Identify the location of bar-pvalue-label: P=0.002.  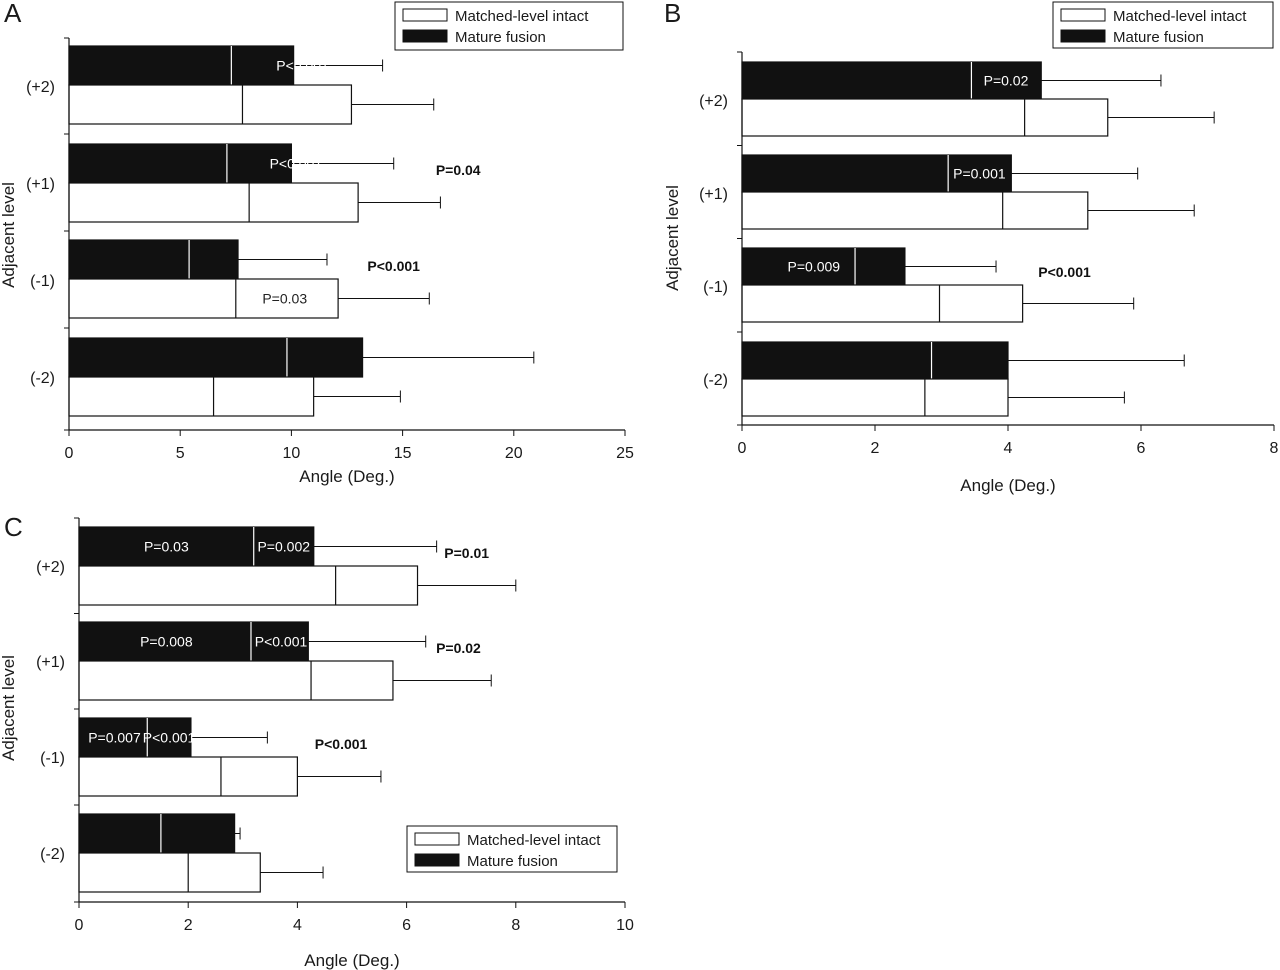
(283, 547).